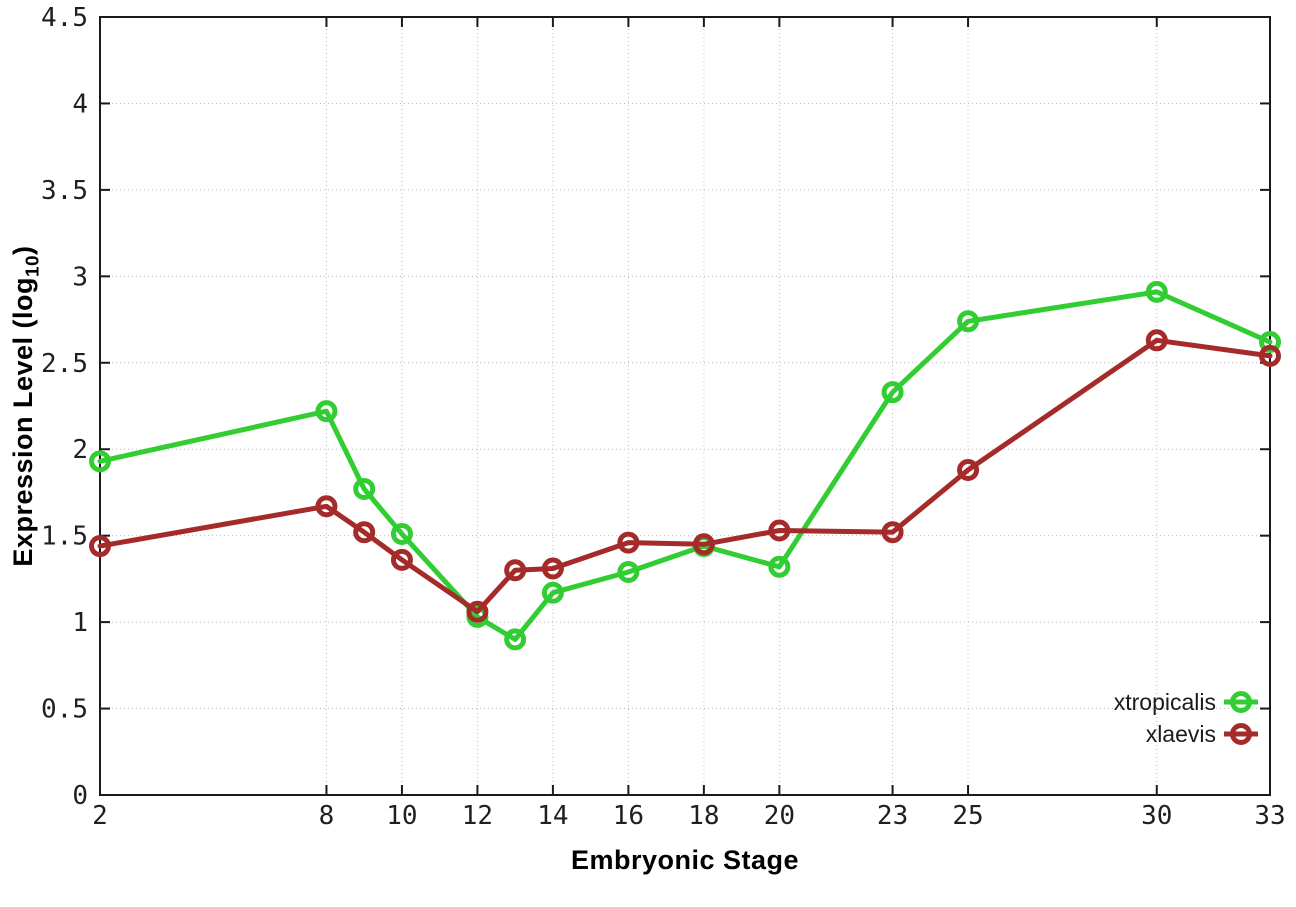 The image size is (1296, 907). I want to click on x-tick-label: 12, so click(477, 816).